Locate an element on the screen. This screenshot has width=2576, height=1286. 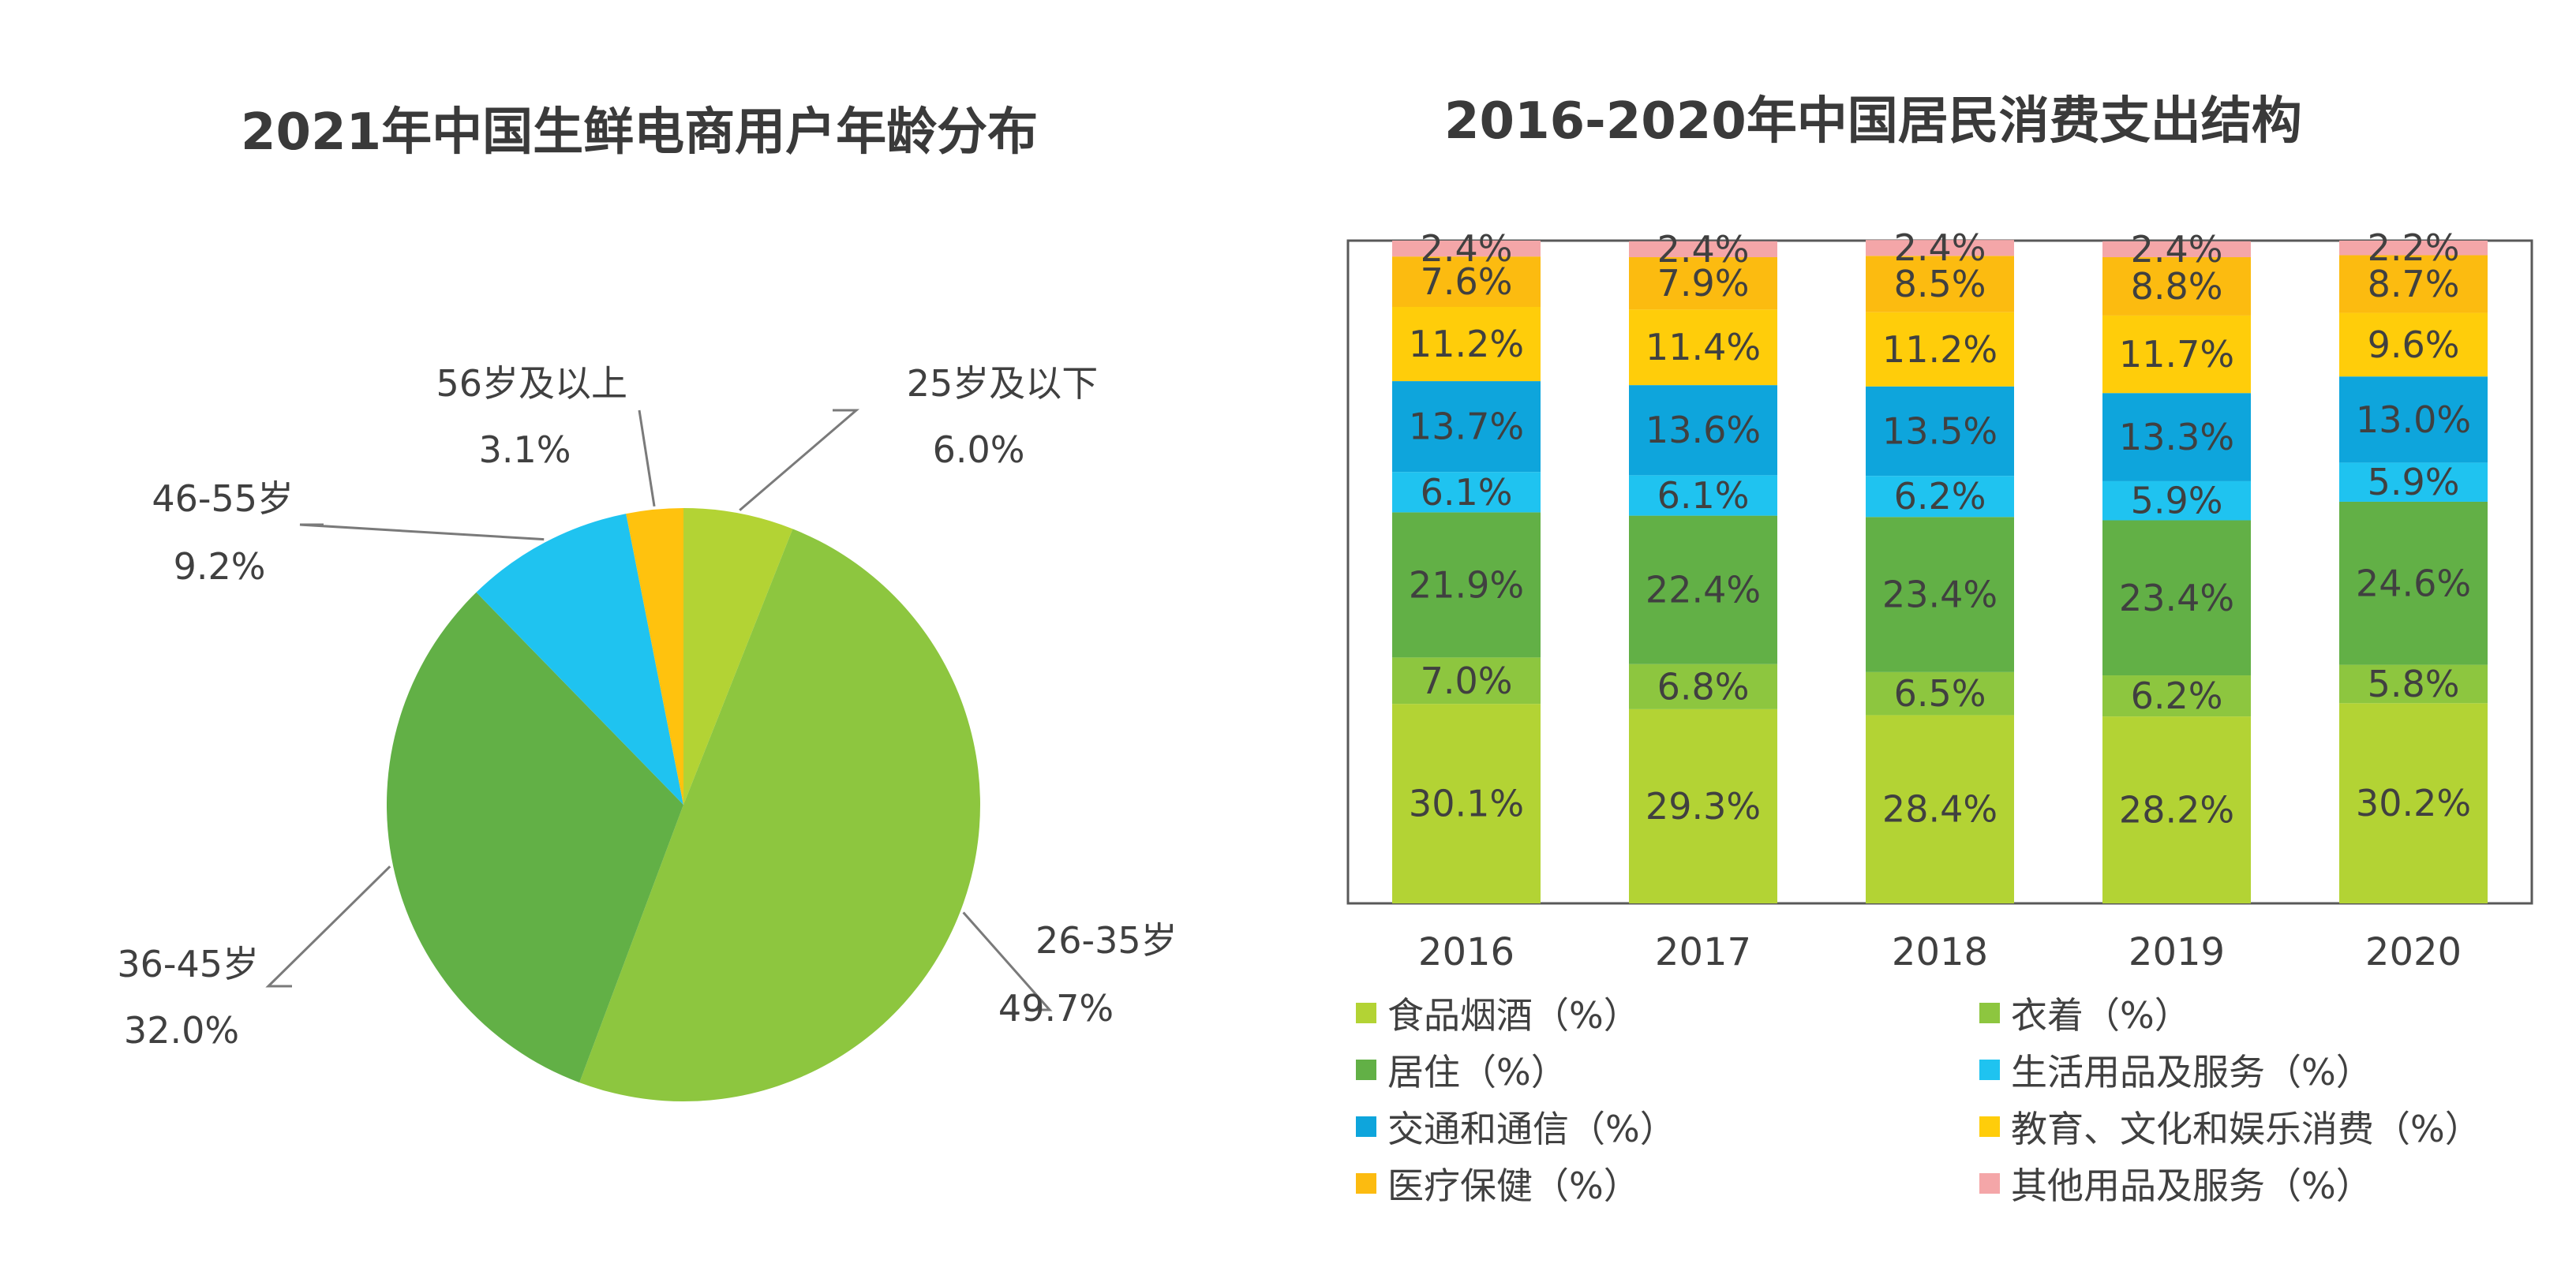
pie-value-label-2: 32.0% is located at coordinates (181, 1030).